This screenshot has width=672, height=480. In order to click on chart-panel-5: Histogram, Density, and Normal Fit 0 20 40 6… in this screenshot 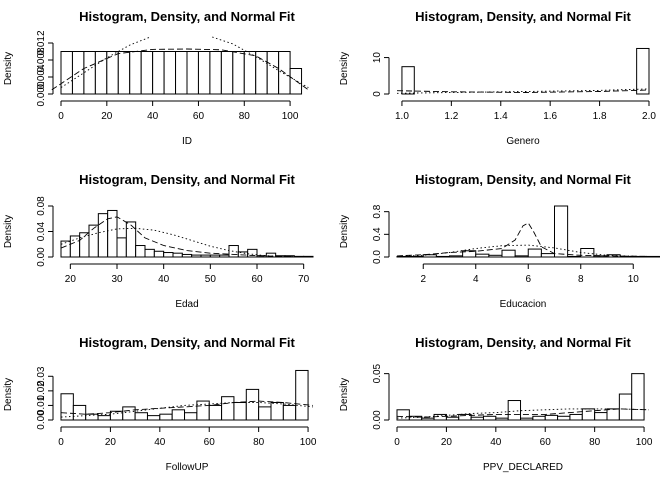, I will do `click(160, 404)`.